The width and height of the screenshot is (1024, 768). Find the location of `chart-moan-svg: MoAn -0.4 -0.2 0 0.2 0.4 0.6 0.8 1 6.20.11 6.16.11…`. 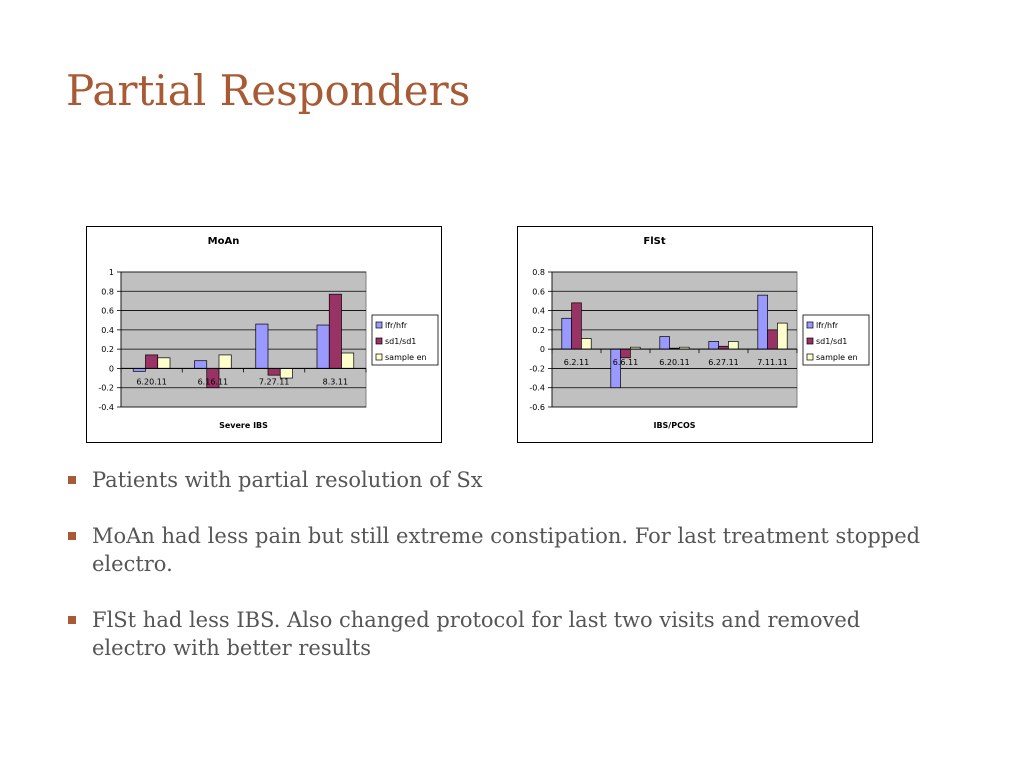

chart-moan-svg: MoAn -0.4 -0.2 0 0.2 0.4 0.6 0.8 1 6.20.11 6.16.11… is located at coordinates (268, 333).